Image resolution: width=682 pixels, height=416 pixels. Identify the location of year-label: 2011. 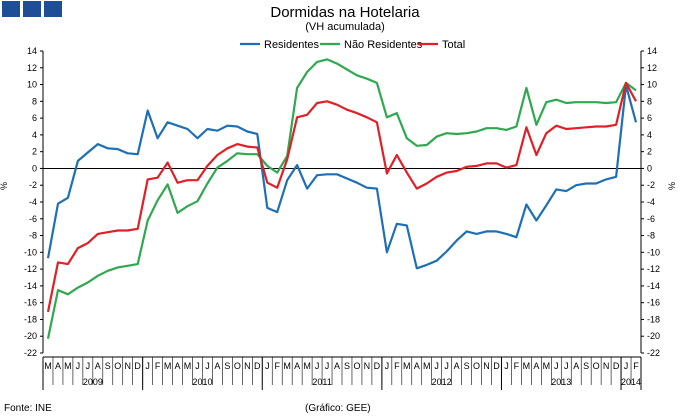
(321, 382).